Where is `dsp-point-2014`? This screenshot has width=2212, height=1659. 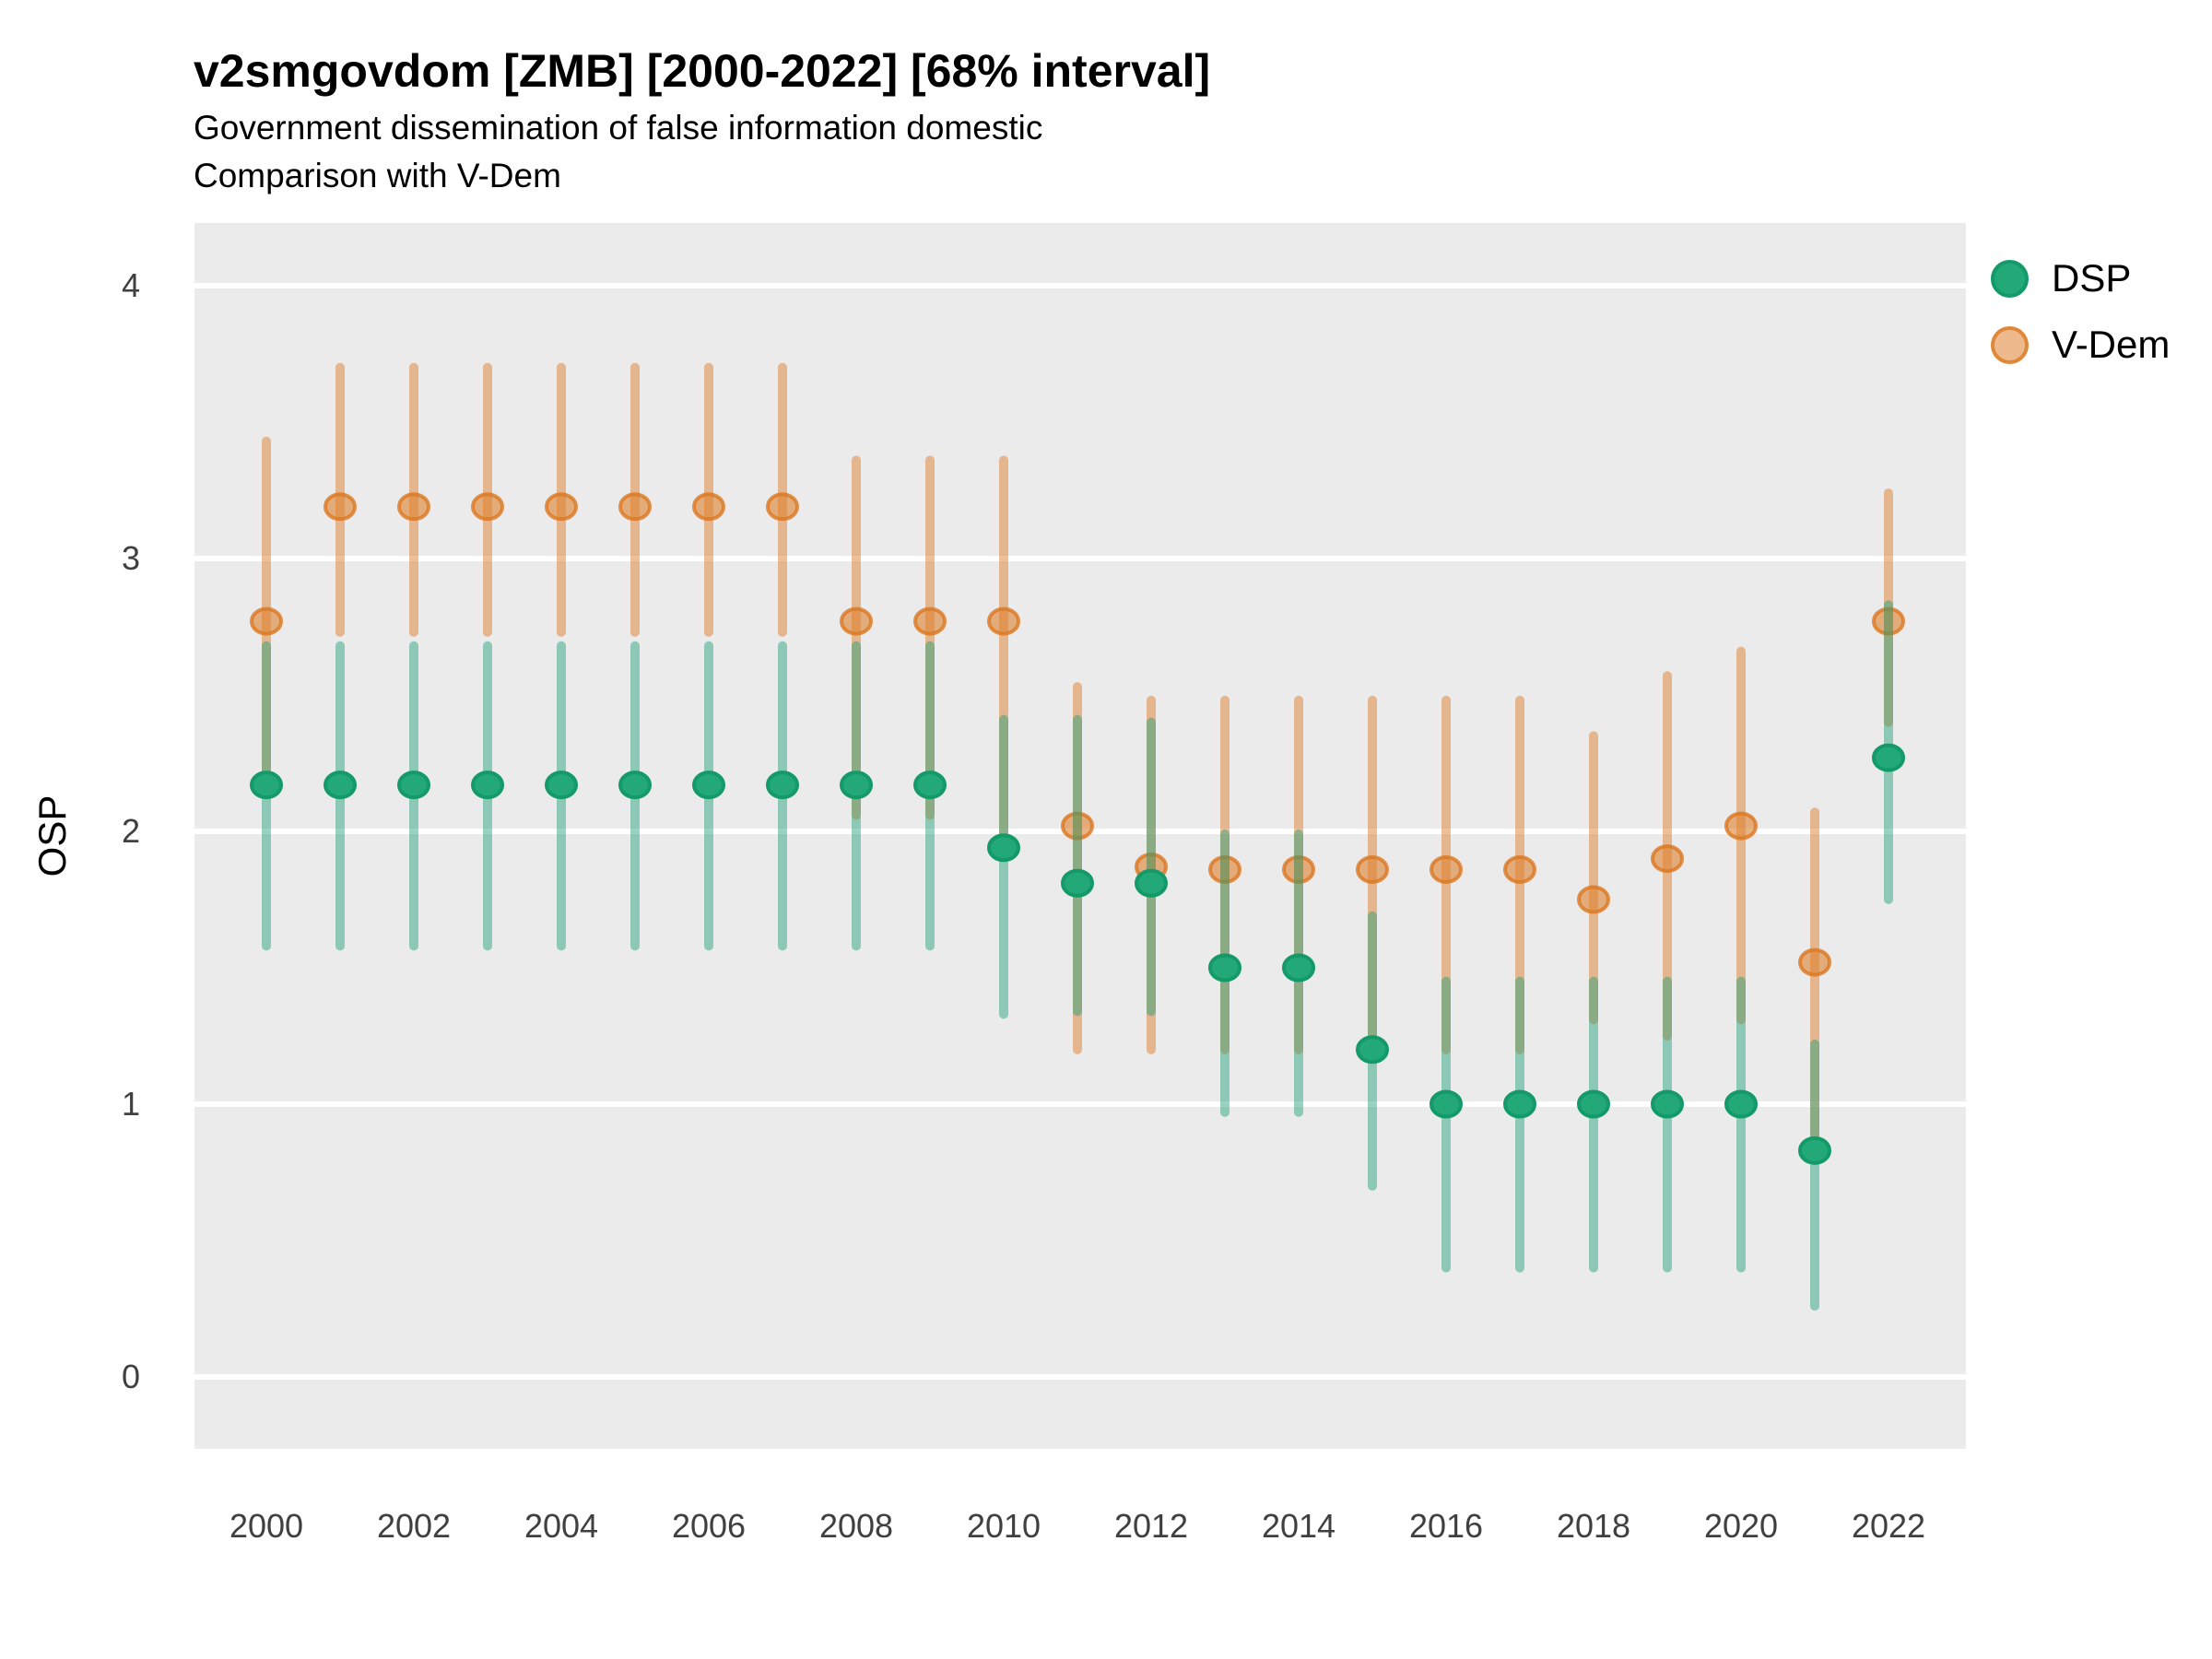 dsp-point-2014 is located at coordinates (1298, 967).